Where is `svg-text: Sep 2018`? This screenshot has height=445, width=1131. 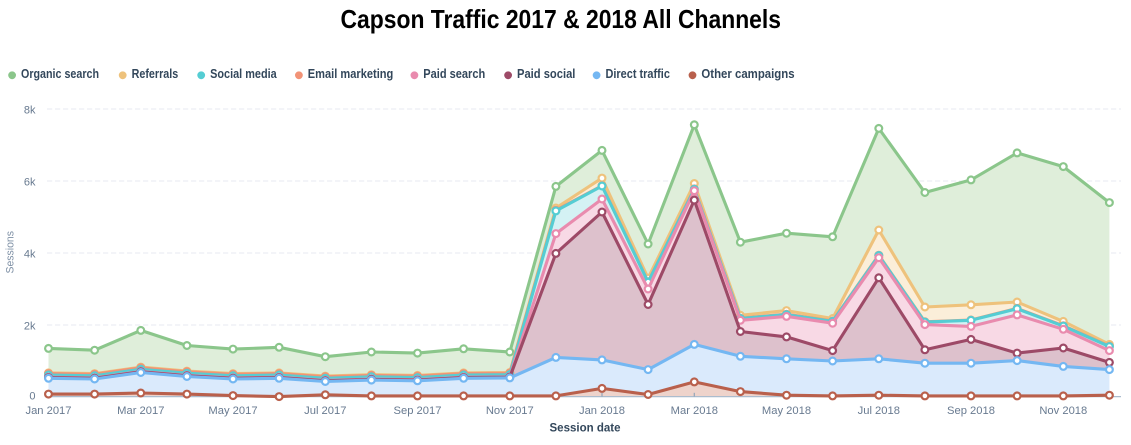 svg-text: Sep 2018 is located at coordinates (971, 411).